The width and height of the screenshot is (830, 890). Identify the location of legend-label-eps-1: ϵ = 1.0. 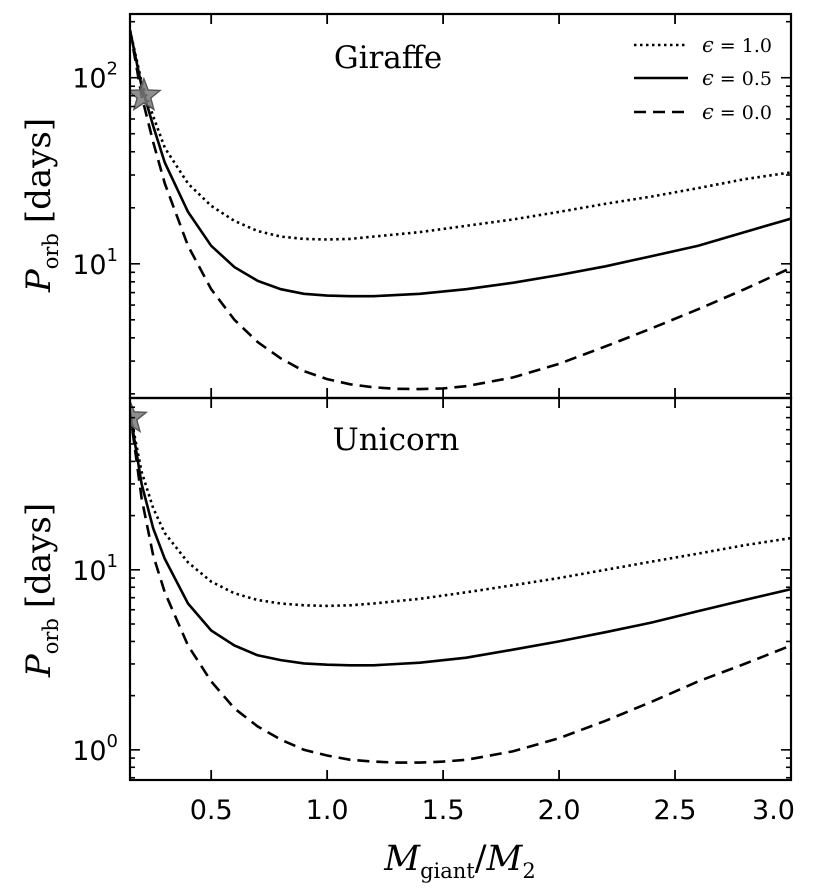
(737, 45).